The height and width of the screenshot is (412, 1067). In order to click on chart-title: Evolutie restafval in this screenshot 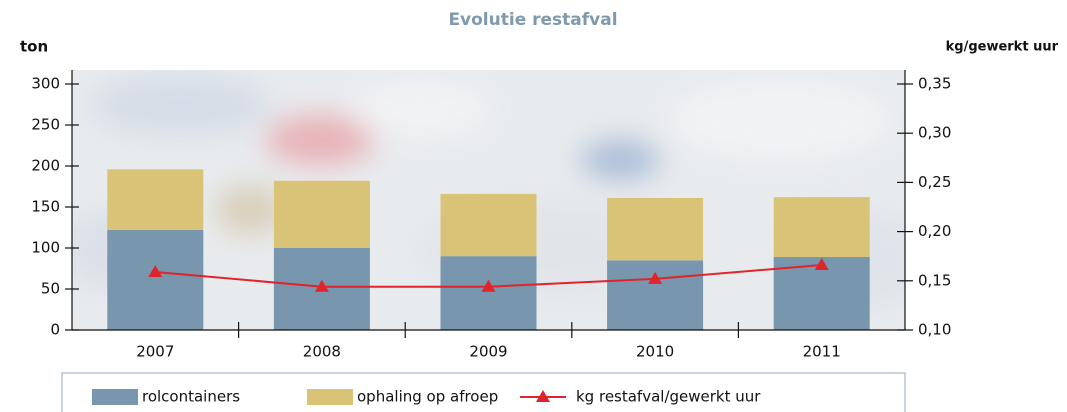, I will do `click(532, 20)`.